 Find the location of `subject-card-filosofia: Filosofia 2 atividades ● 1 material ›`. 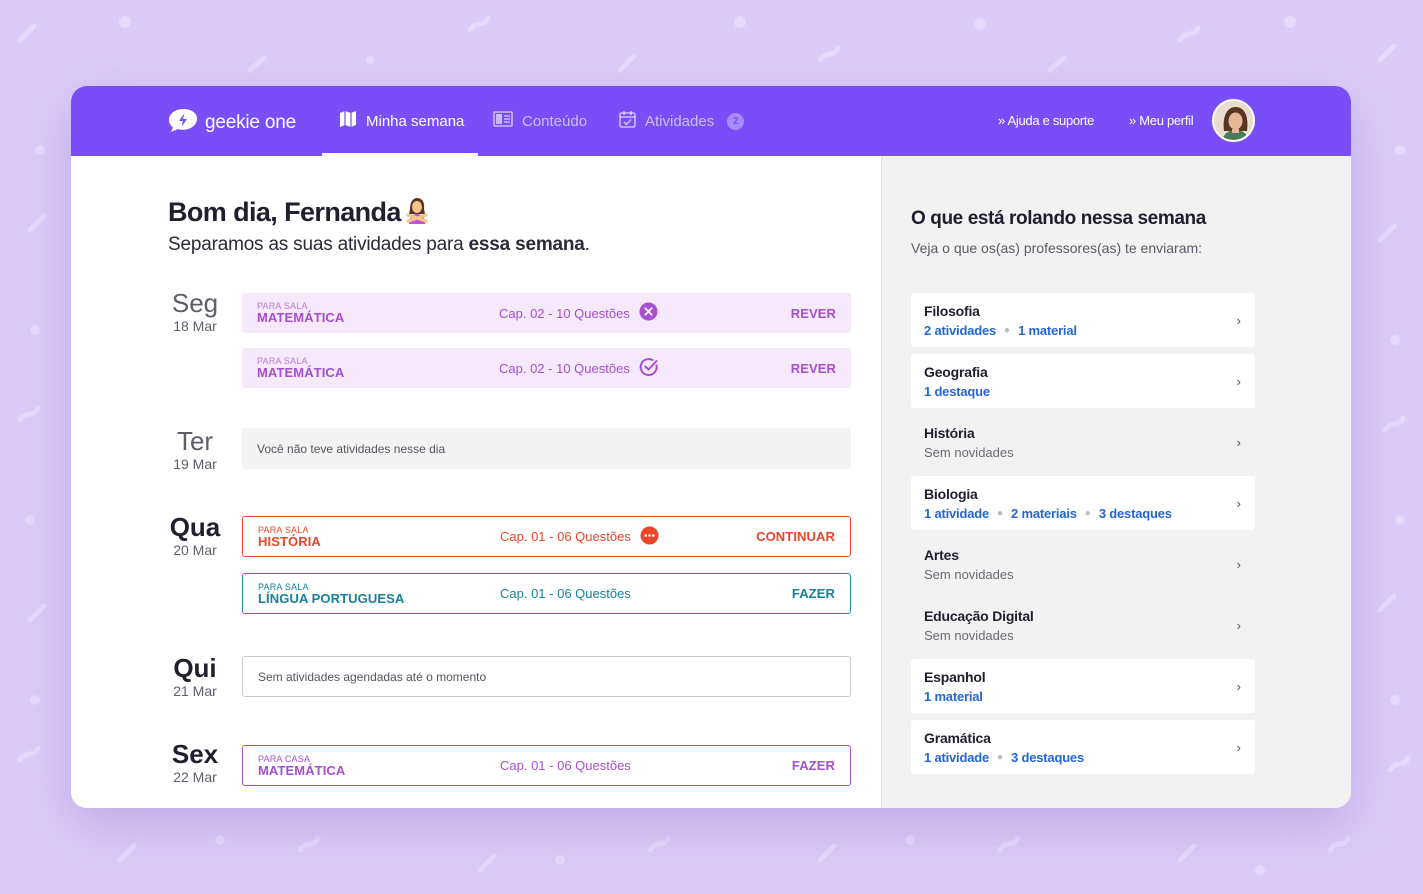

subject-card-filosofia: Filosofia 2 atividades ● 1 material › is located at coordinates (1083, 320).